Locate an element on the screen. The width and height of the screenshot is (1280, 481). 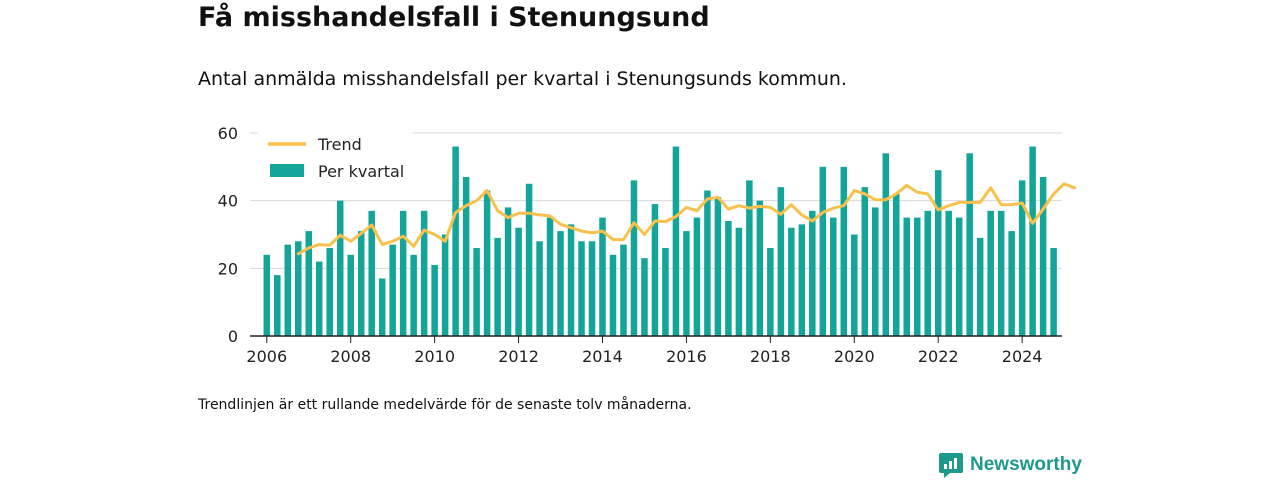
legend-trend-label: Trend is located at coordinates (339, 144).